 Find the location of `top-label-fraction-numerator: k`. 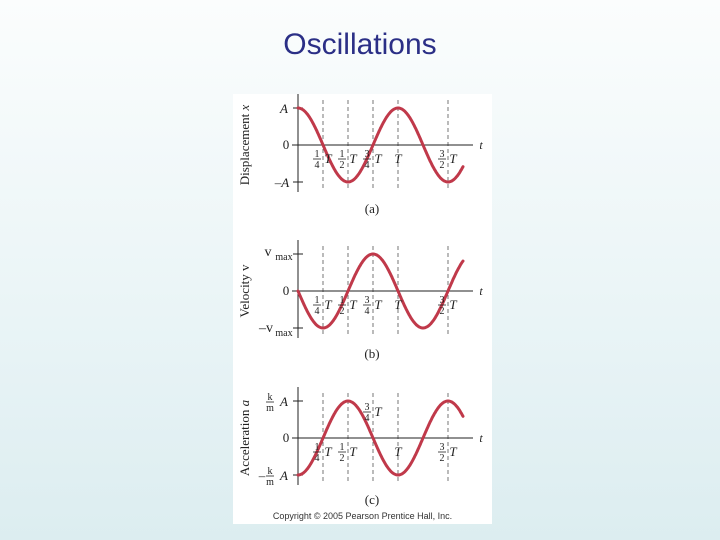

top-label-fraction-numerator: k is located at coordinates (270, 397).